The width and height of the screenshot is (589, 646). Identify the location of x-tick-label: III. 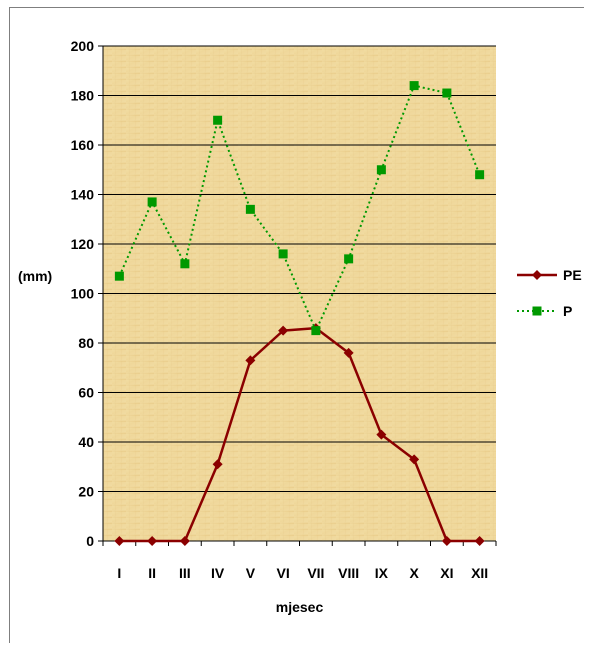
(185, 573).